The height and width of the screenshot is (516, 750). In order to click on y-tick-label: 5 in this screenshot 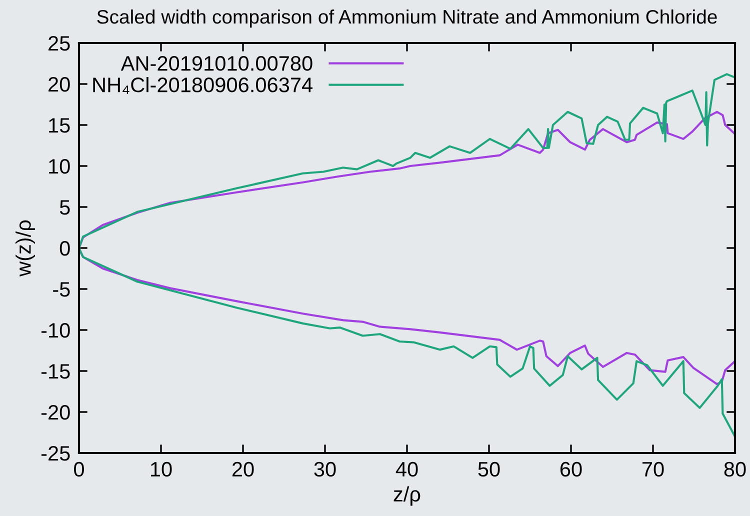, I will do `click(65, 207)`.